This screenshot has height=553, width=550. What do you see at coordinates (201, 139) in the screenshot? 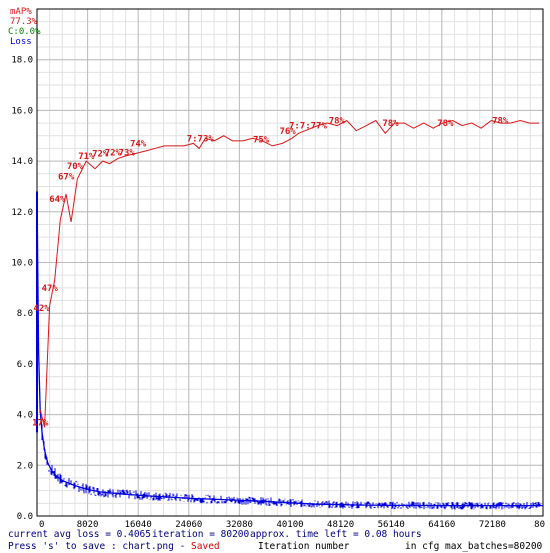
I see `map-data-label: 7:73%` at bounding box center [201, 139].